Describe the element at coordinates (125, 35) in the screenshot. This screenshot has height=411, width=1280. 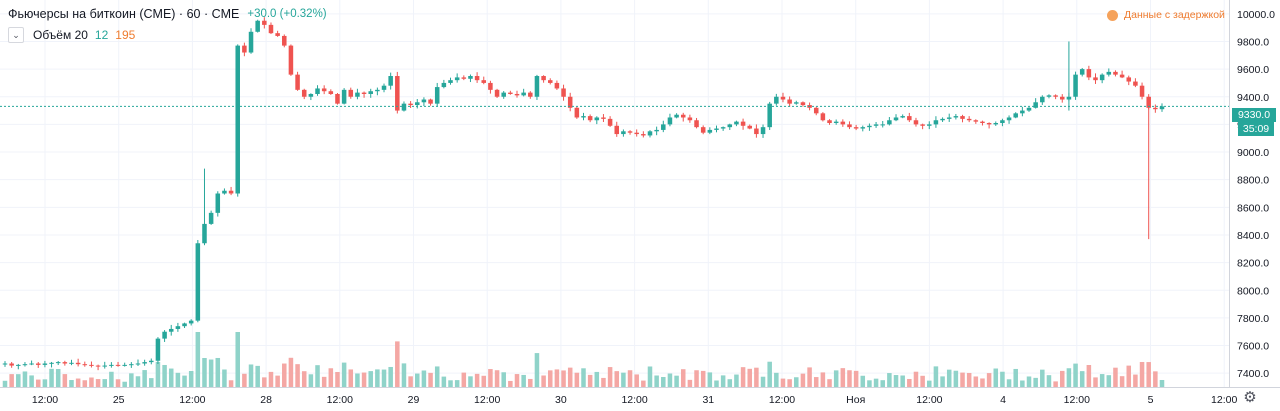
I see `volume-value-down: 195` at that location.